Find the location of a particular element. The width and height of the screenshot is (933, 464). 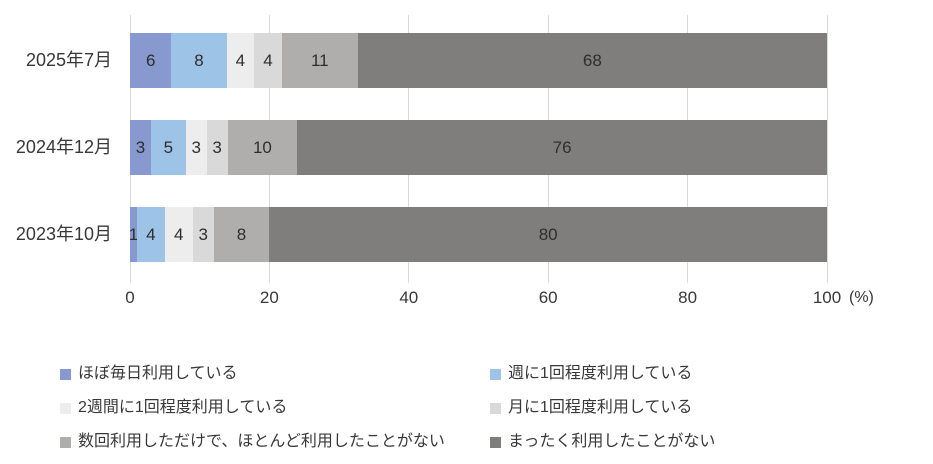

x-tick-label-60: 60 is located at coordinates (548, 297).